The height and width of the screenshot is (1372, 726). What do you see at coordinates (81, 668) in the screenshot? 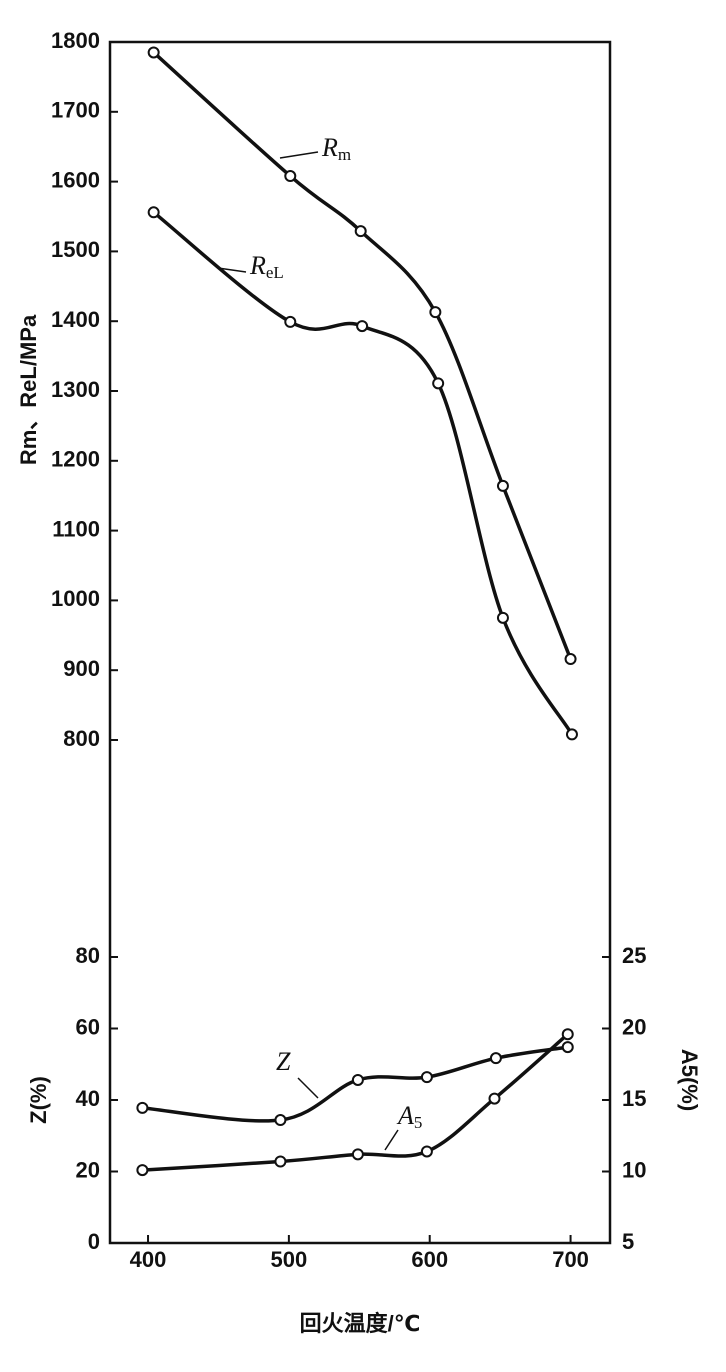
I see `y-tick-label: 900` at bounding box center [81, 668].